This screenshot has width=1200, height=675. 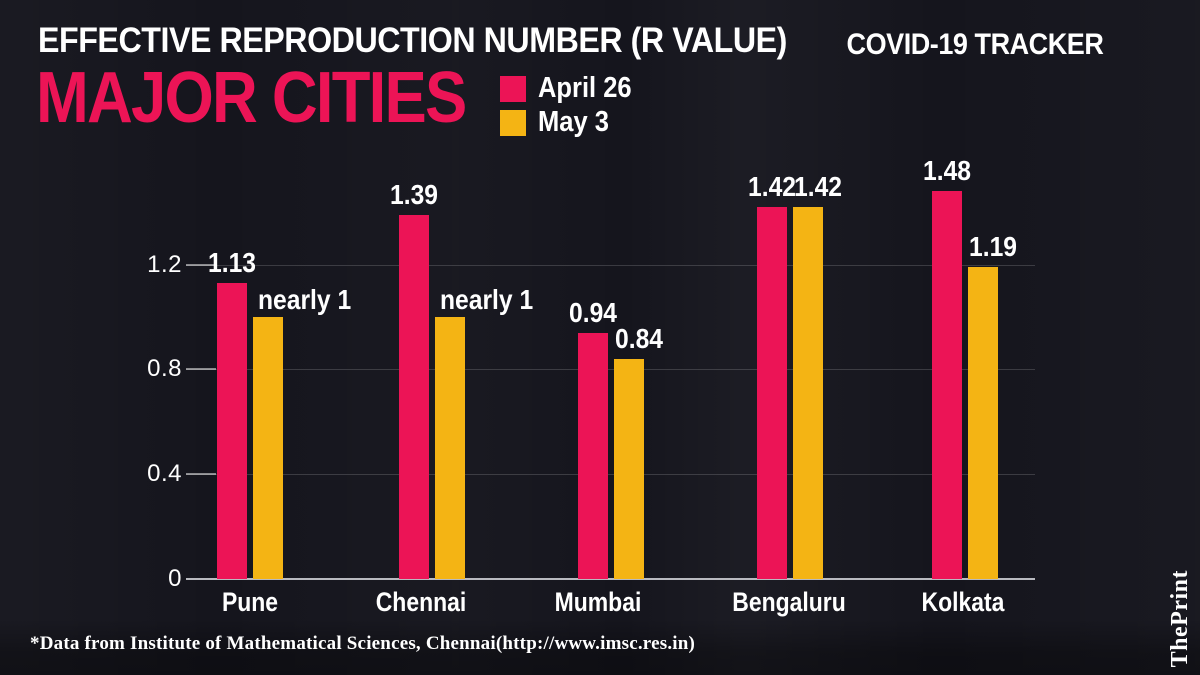 I want to click on bar-april26-chennai, so click(x=414, y=396).